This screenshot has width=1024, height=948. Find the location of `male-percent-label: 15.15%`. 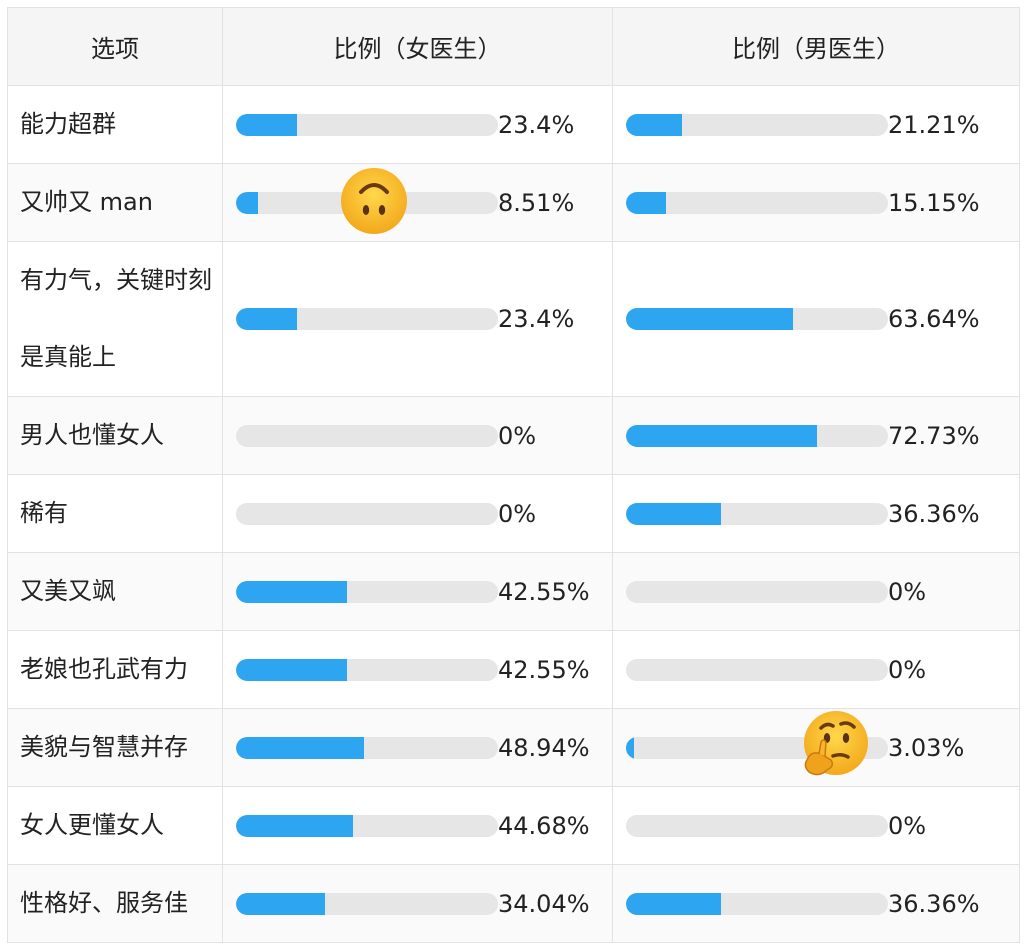

male-percent-label: 15.15% is located at coordinates (934, 202).